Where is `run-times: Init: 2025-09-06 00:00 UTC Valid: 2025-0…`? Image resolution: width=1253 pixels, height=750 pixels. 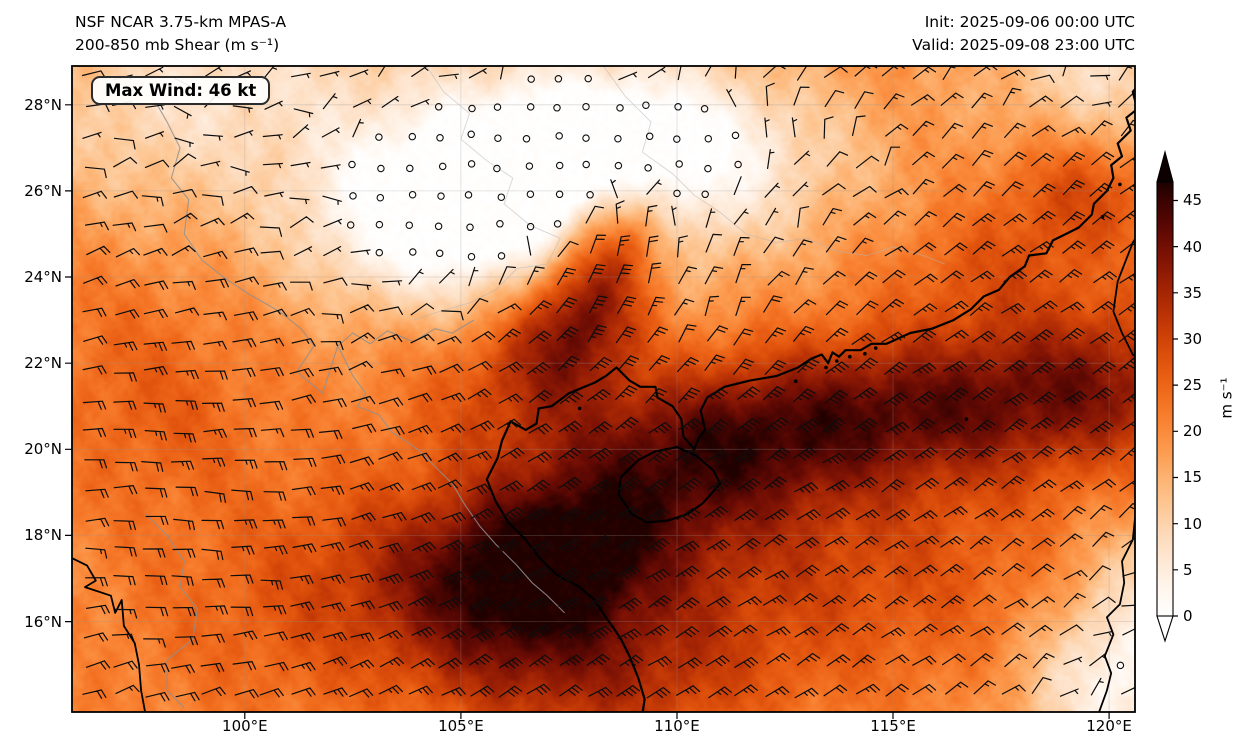
run-times: Init: 2025-09-06 00:00 UTC Valid: 2025-0… is located at coordinates (1023, 34).